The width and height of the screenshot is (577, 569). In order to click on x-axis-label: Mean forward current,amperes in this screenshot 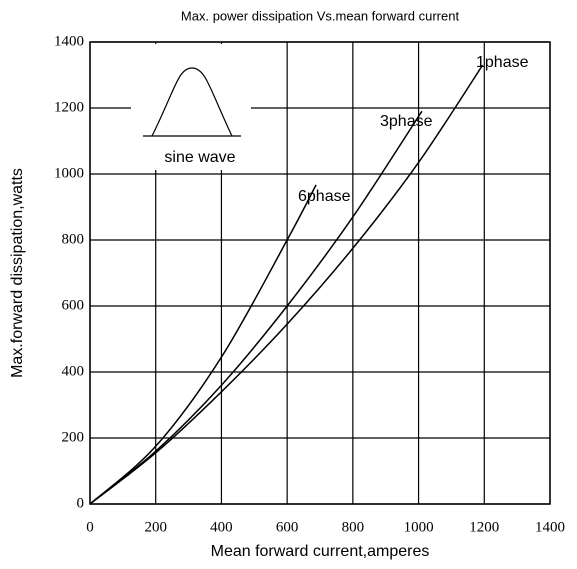, I will do `click(320, 551)`.